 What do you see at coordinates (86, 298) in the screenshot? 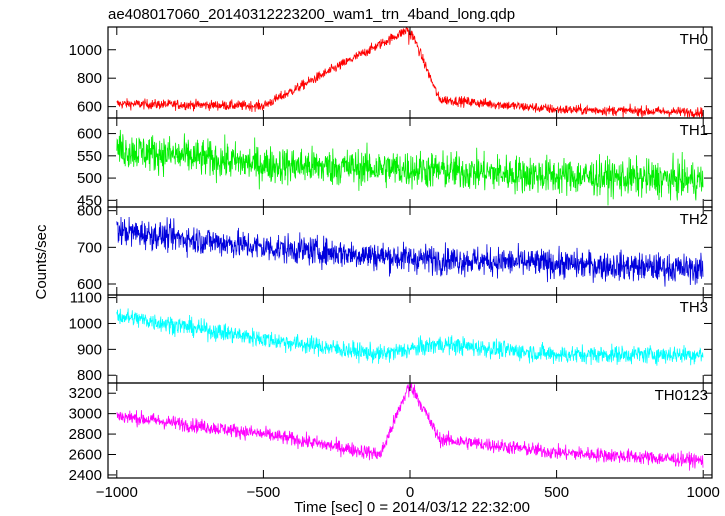
I see `y-tick-label: 1100` at bounding box center [86, 298].